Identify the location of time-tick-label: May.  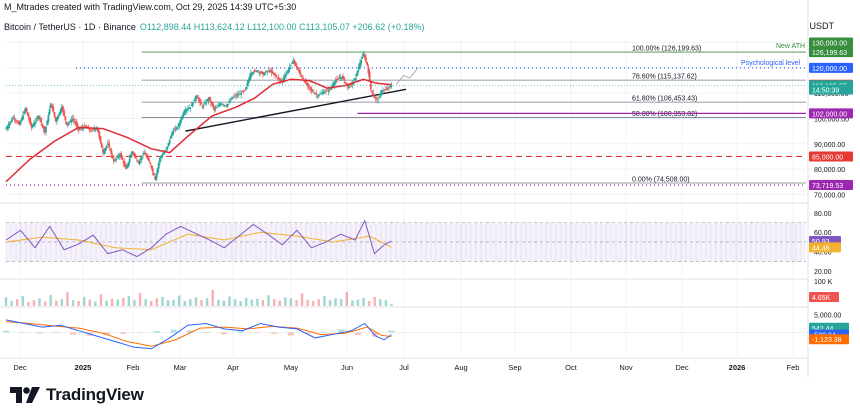
(291, 367).